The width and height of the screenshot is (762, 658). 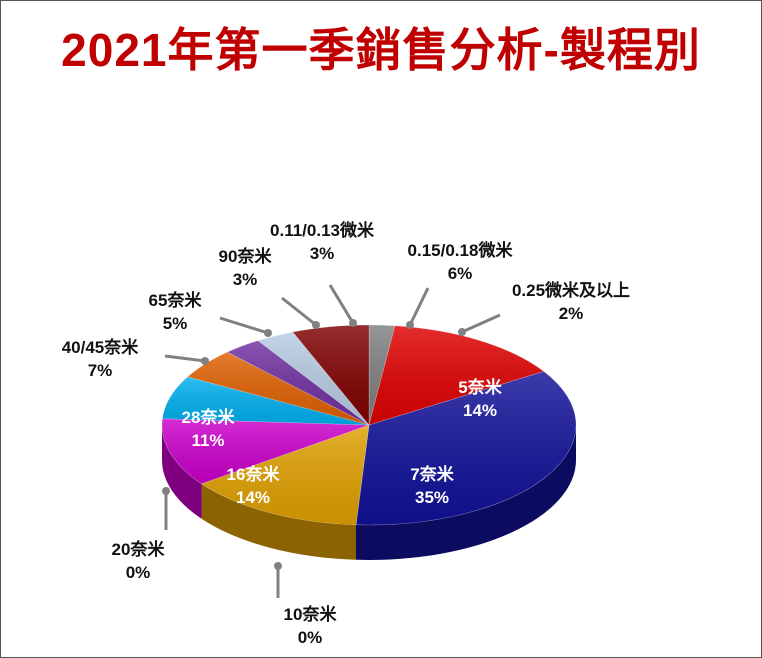 I want to click on value-label-40-45: 7%, so click(x=100, y=370).